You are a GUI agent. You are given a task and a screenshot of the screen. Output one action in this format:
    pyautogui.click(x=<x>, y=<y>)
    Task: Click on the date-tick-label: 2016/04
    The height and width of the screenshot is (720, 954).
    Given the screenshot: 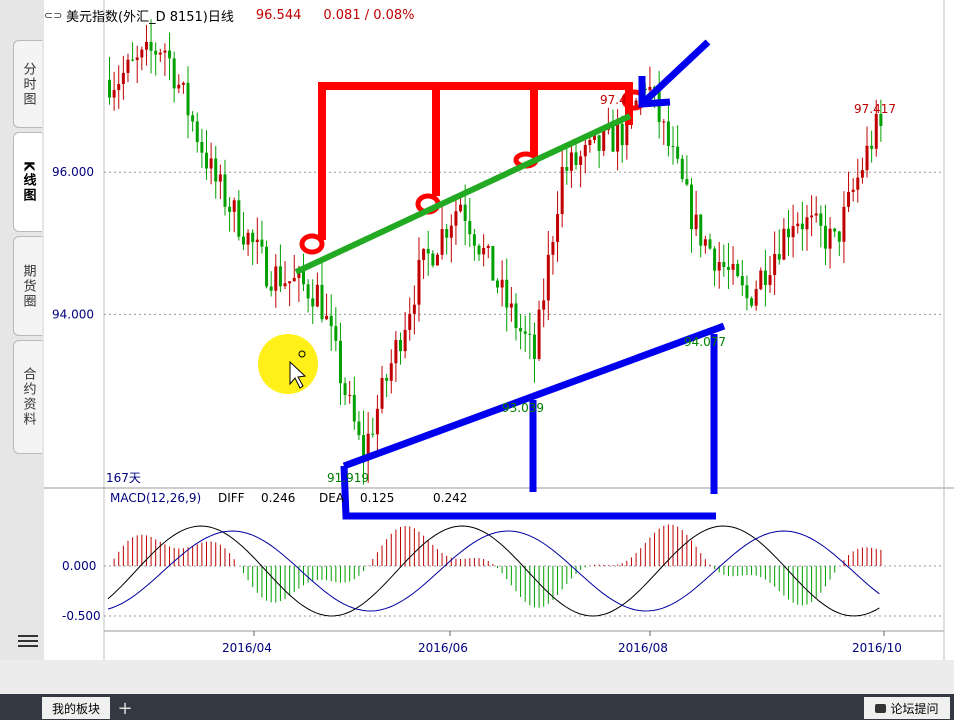 What is the action you would take?
    pyautogui.click(x=247, y=648)
    